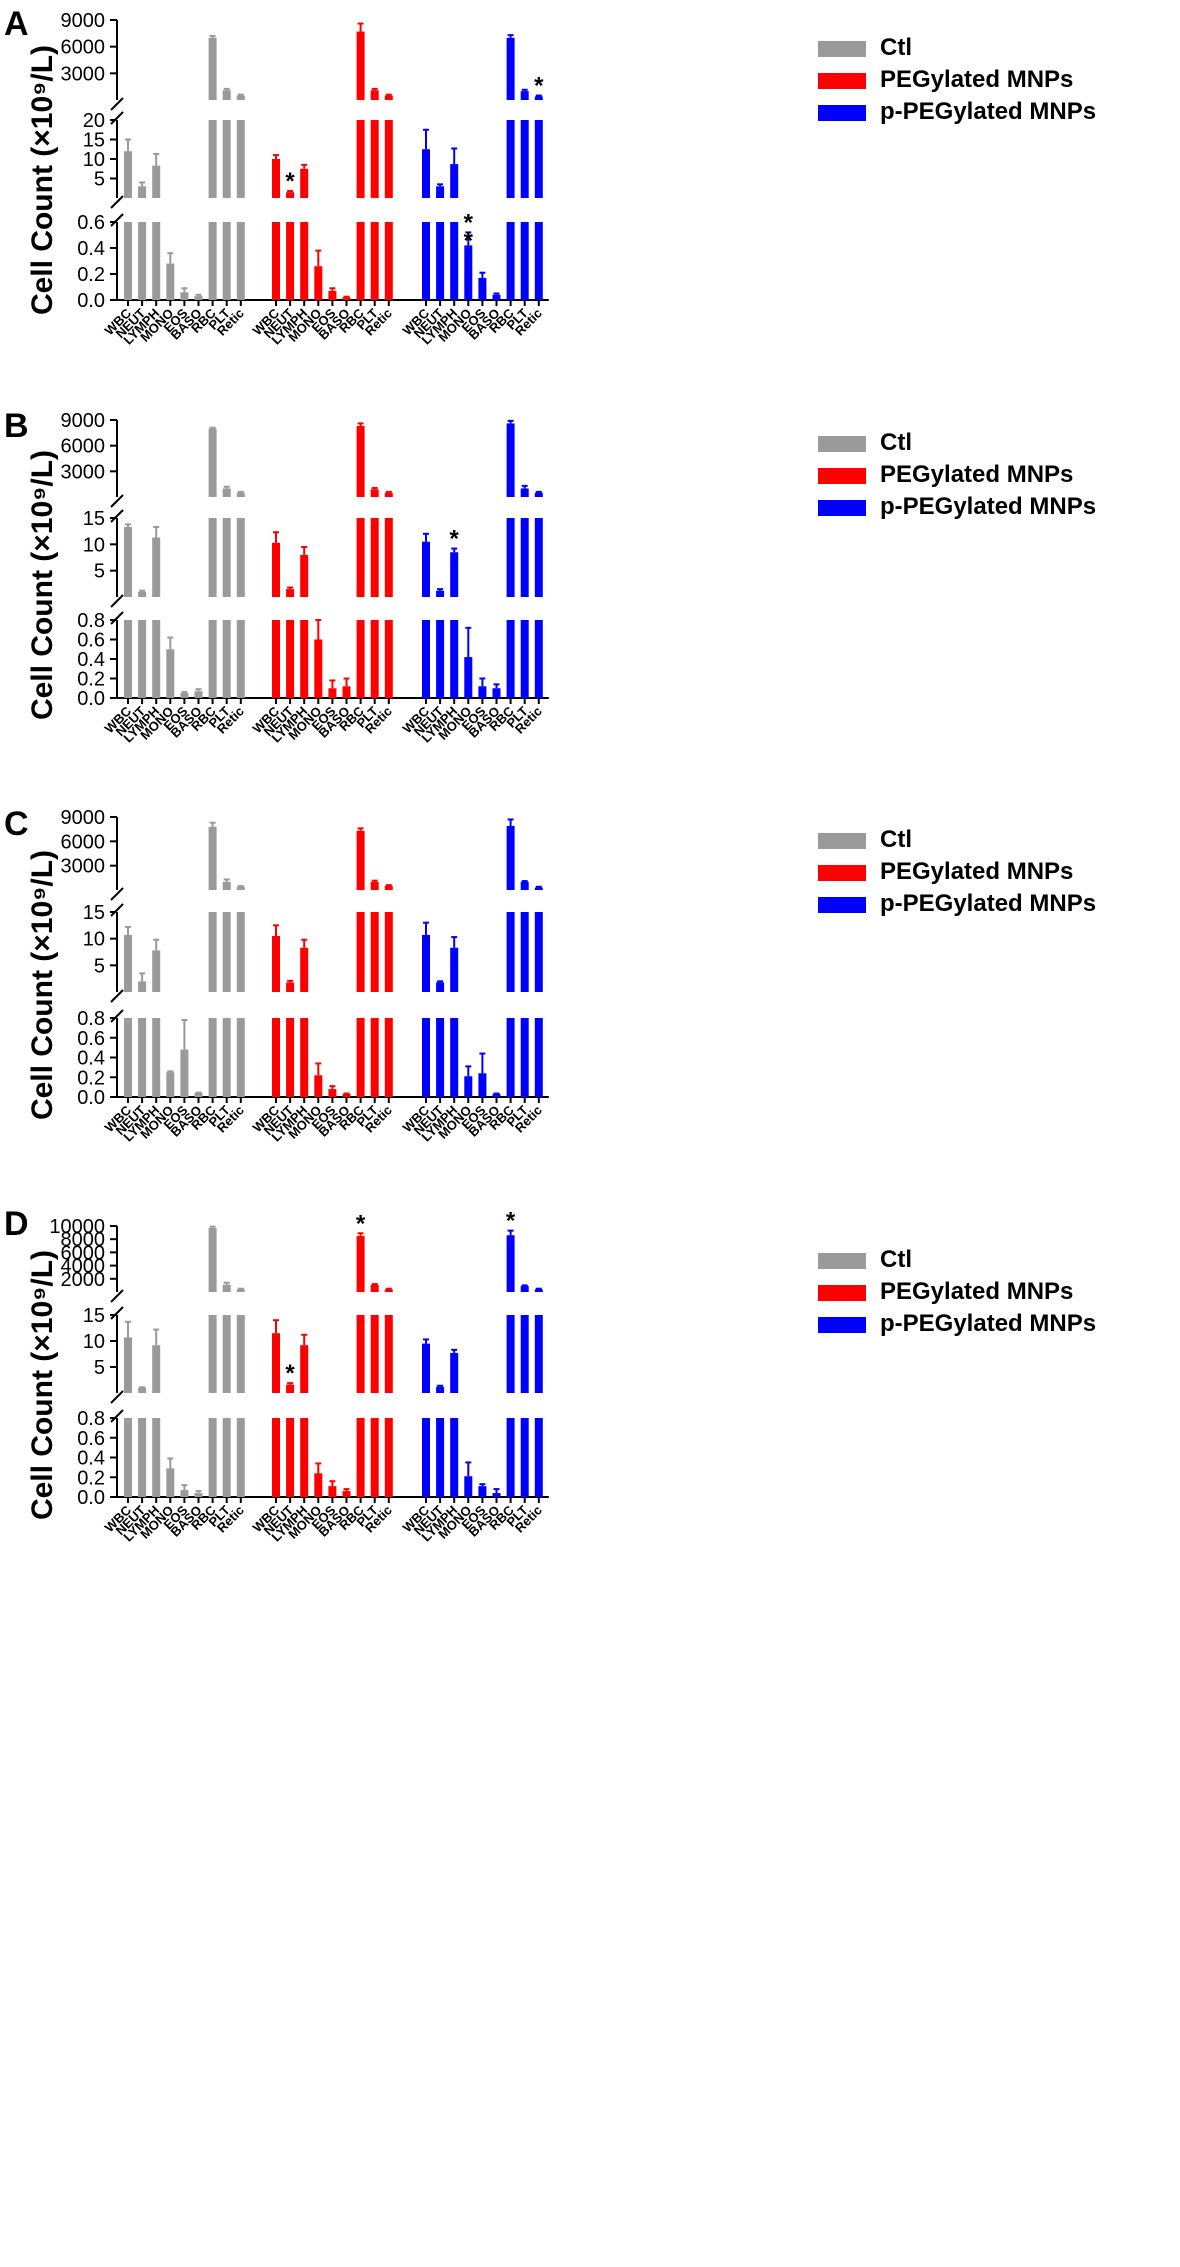 The height and width of the screenshot is (2267, 1180). Describe the element at coordinates (332, 1093) in the screenshot. I see `bar-pegylated-mnps-EOS` at that location.